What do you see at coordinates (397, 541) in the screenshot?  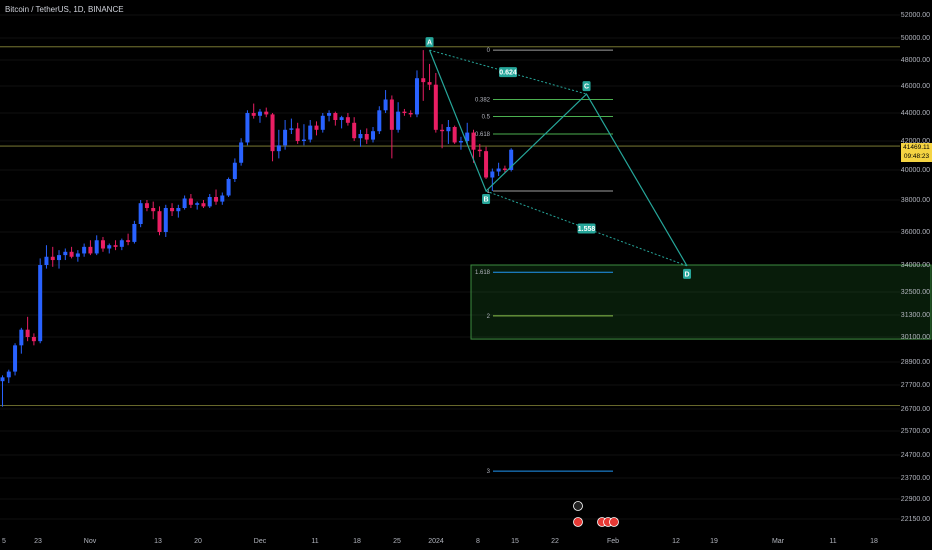 I see `time-tick-label: 25` at bounding box center [397, 541].